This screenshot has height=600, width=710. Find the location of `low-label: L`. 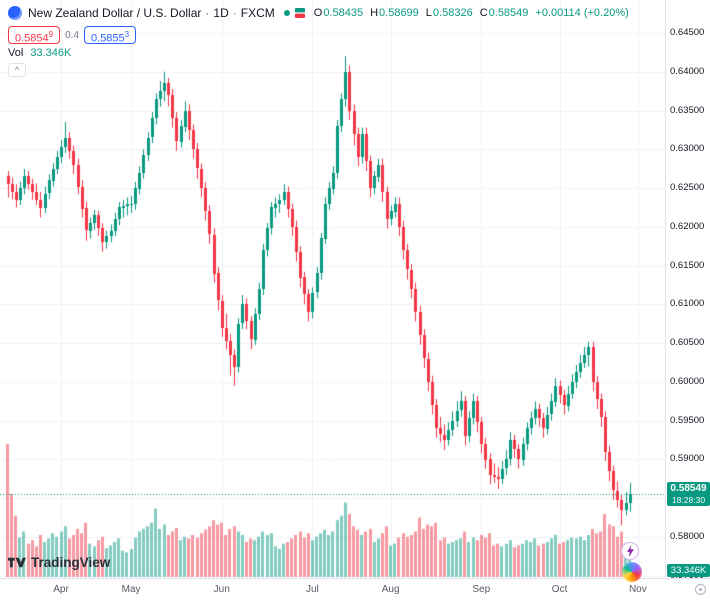

low-label: L is located at coordinates (428, 13).